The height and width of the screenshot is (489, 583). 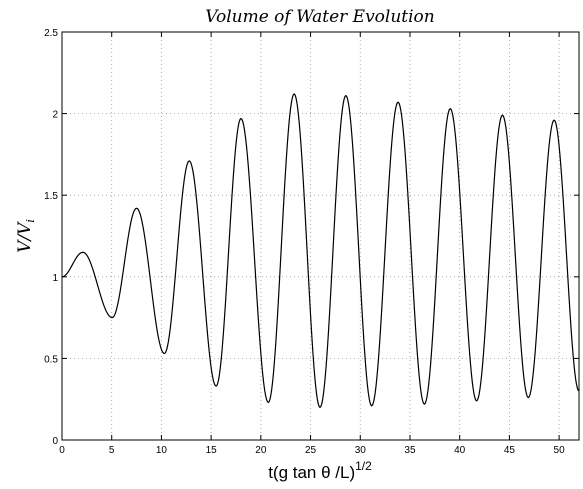 I want to click on x-tick-label: 35, so click(x=410, y=450).